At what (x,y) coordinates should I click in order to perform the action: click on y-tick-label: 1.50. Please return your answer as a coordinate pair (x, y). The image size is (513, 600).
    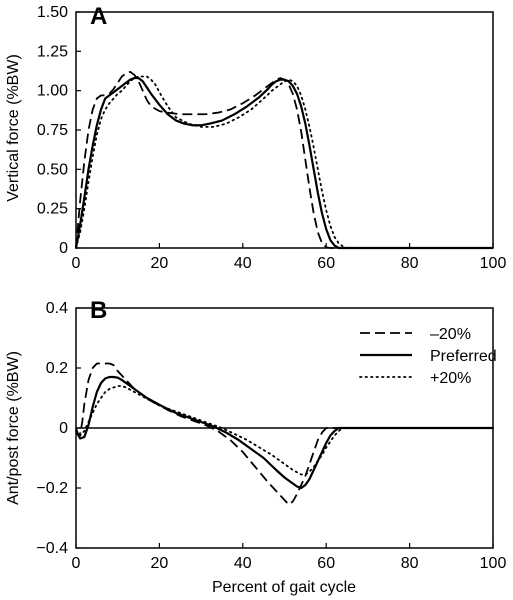
    Looking at the image, I should click on (52, 12).